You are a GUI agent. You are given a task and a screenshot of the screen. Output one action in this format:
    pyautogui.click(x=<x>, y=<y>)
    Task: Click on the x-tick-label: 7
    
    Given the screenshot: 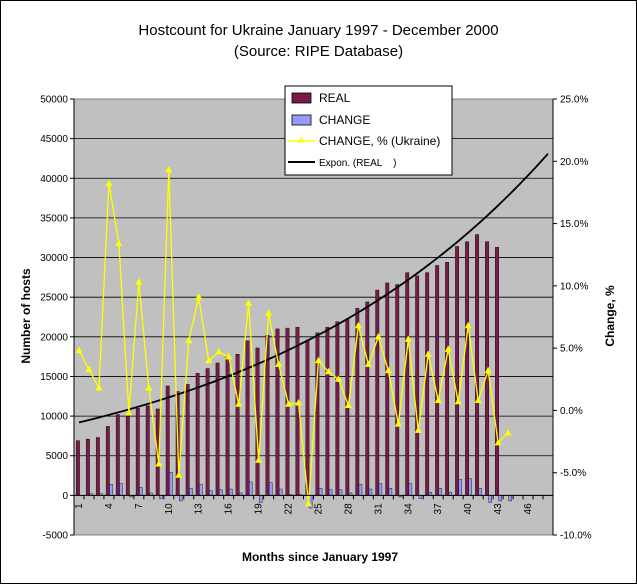 What is the action you would take?
    pyautogui.click(x=139, y=506)
    